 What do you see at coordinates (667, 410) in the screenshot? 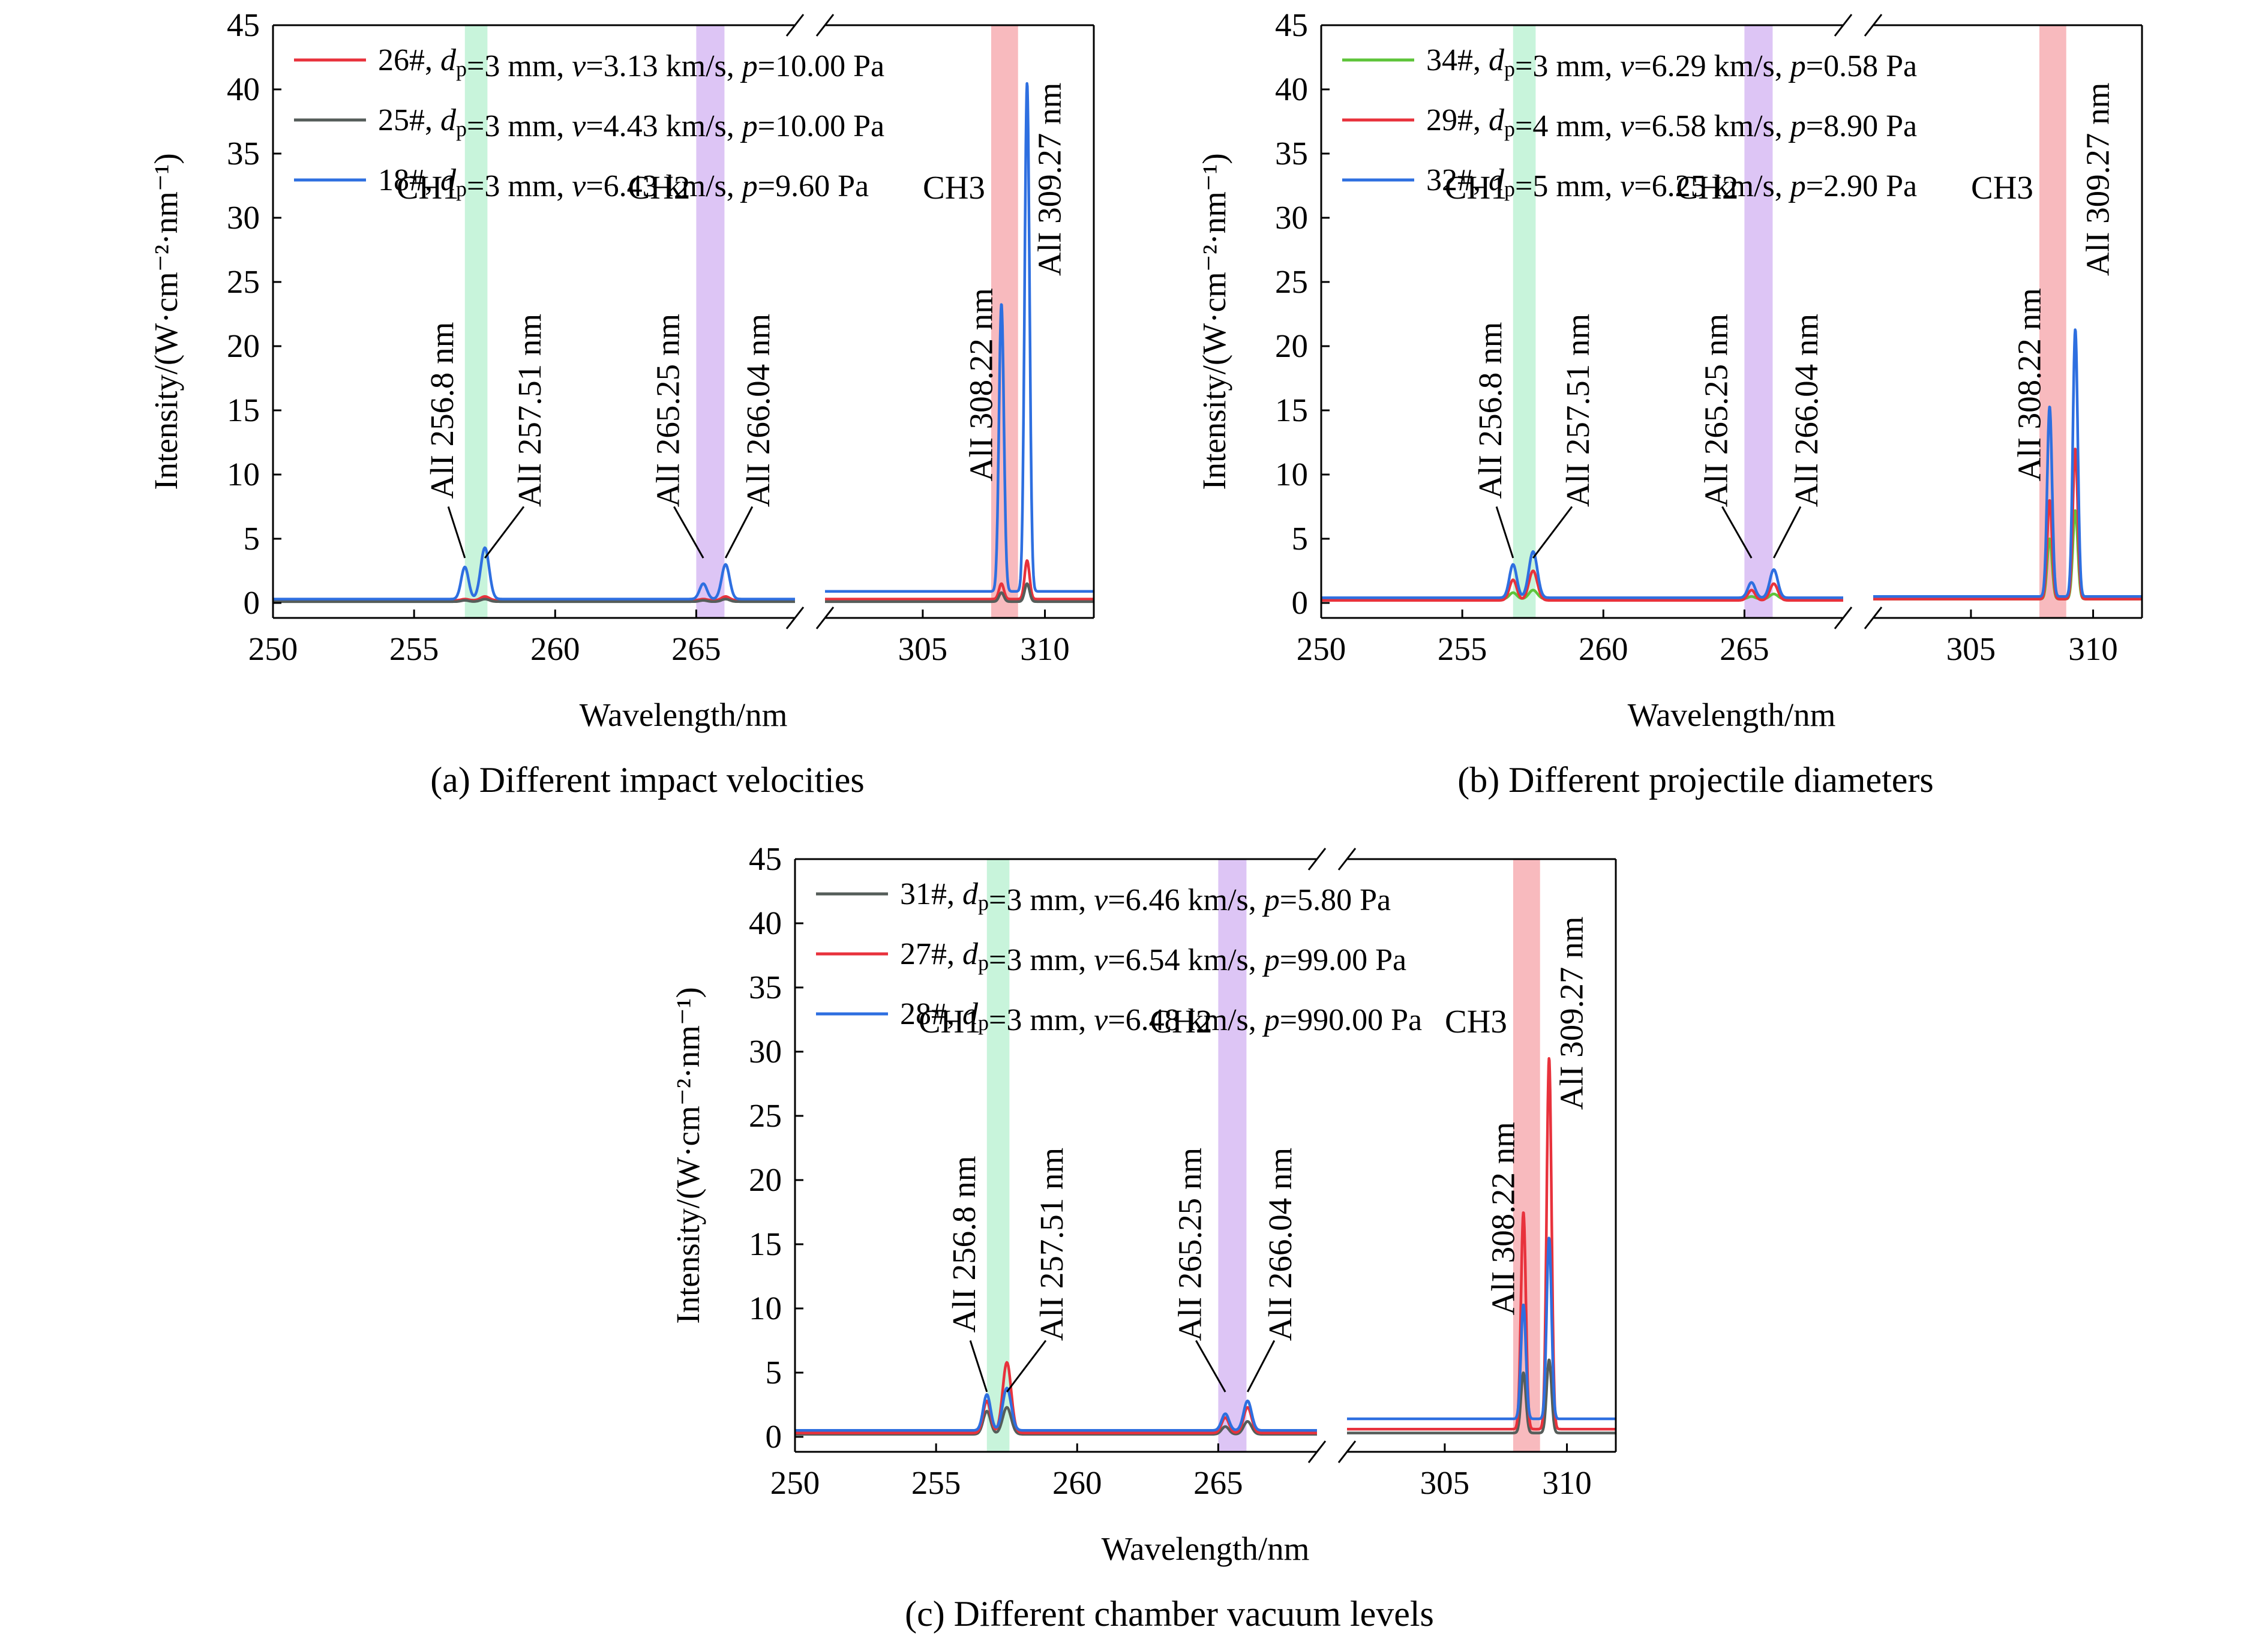
I see `peak-label-2: AlI 265.25 nm` at bounding box center [667, 410].